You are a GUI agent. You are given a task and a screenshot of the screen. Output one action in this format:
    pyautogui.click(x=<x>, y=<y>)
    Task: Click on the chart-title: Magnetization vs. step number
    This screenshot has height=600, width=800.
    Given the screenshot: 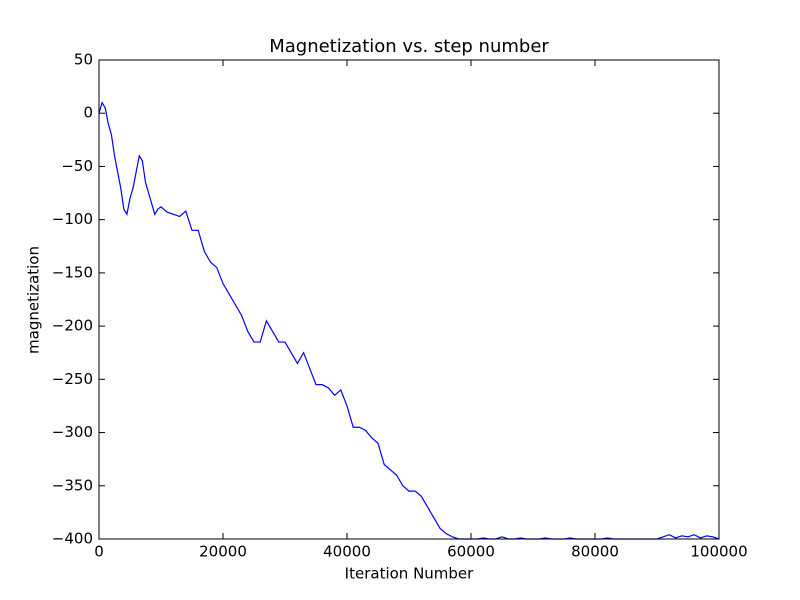 What is the action you would take?
    pyautogui.click(x=409, y=46)
    